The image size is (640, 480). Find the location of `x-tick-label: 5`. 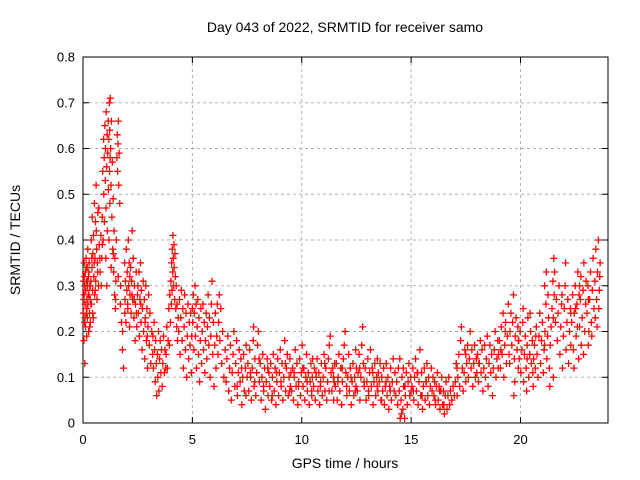

x-tick-label: 5 is located at coordinates (192, 439).